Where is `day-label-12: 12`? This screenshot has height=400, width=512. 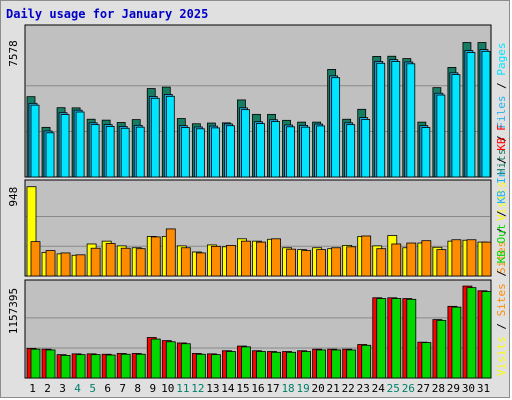
day-label-12: 12 is located at coordinates (197, 388).